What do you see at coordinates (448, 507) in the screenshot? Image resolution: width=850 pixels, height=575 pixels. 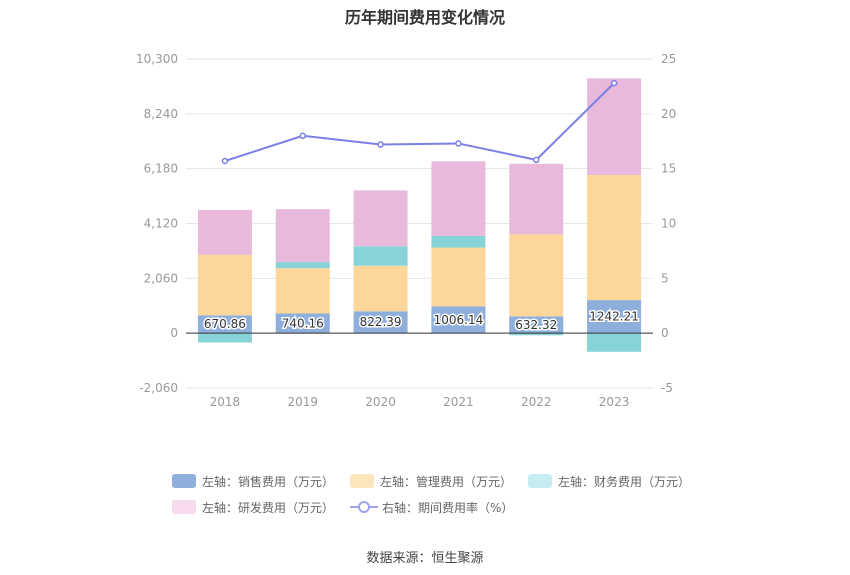 I see `legend-label-rate: 右轴：期间费用率（%）` at bounding box center [448, 507].